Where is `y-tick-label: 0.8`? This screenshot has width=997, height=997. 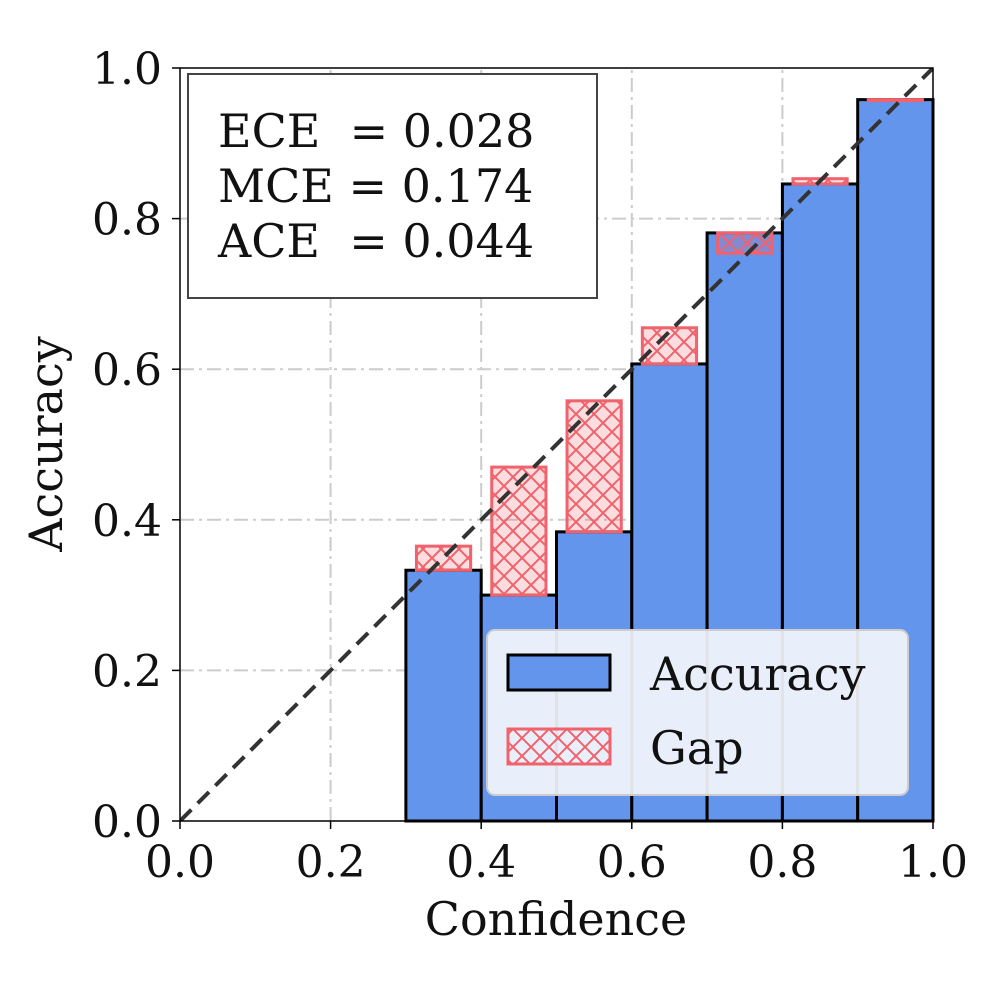 y-tick-label: 0.8 is located at coordinates (127, 220).